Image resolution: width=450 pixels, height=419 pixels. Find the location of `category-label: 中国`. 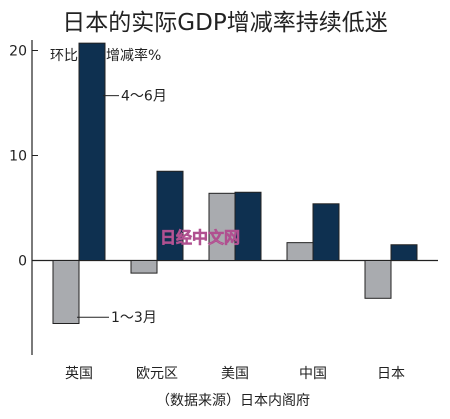

category-label: 中国 is located at coordinates (313, 374).